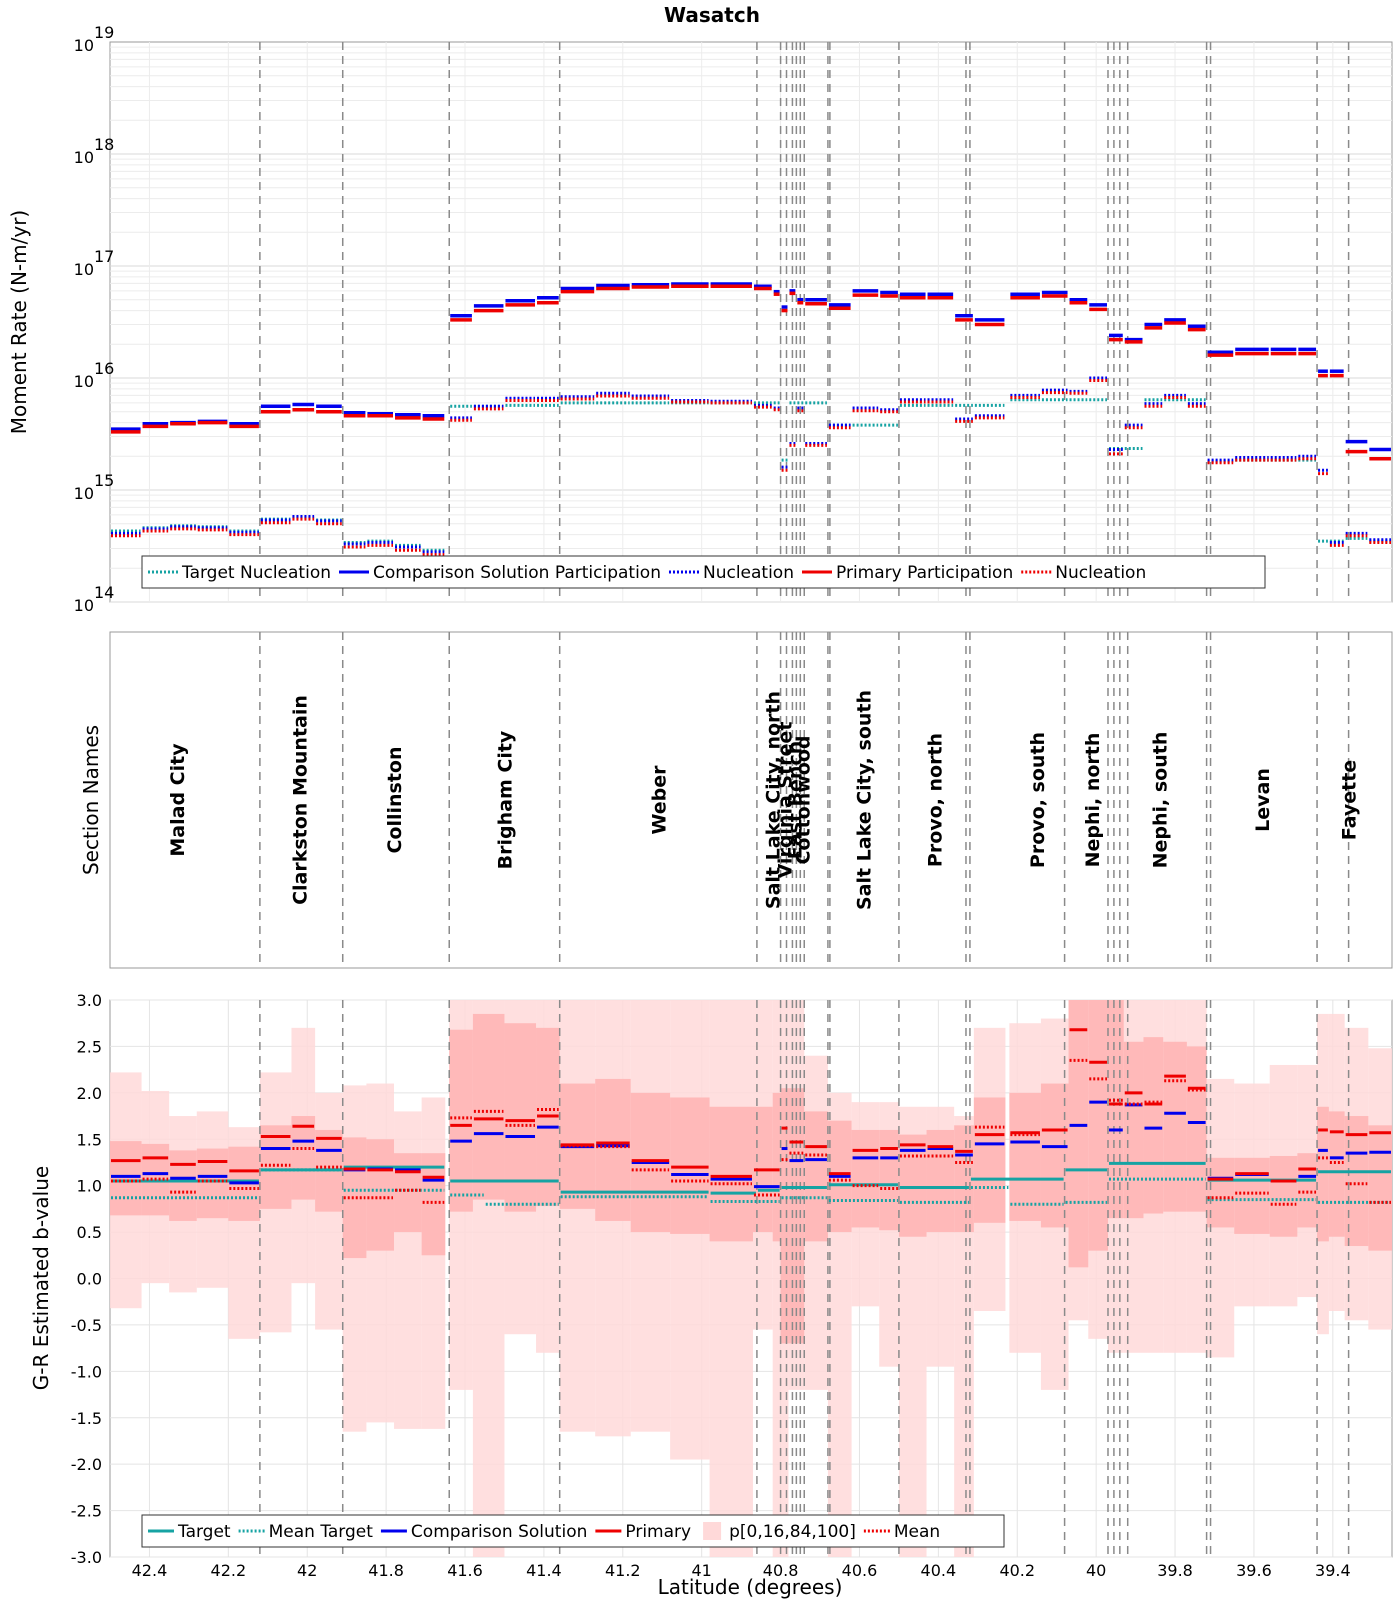 The height and width of the screenshot is (1600, 1400). What do you see at coordinates (1350, 800) in the screenshot?
I see `section-label-fayette: Fayette` at bounding box center [1350, 800].